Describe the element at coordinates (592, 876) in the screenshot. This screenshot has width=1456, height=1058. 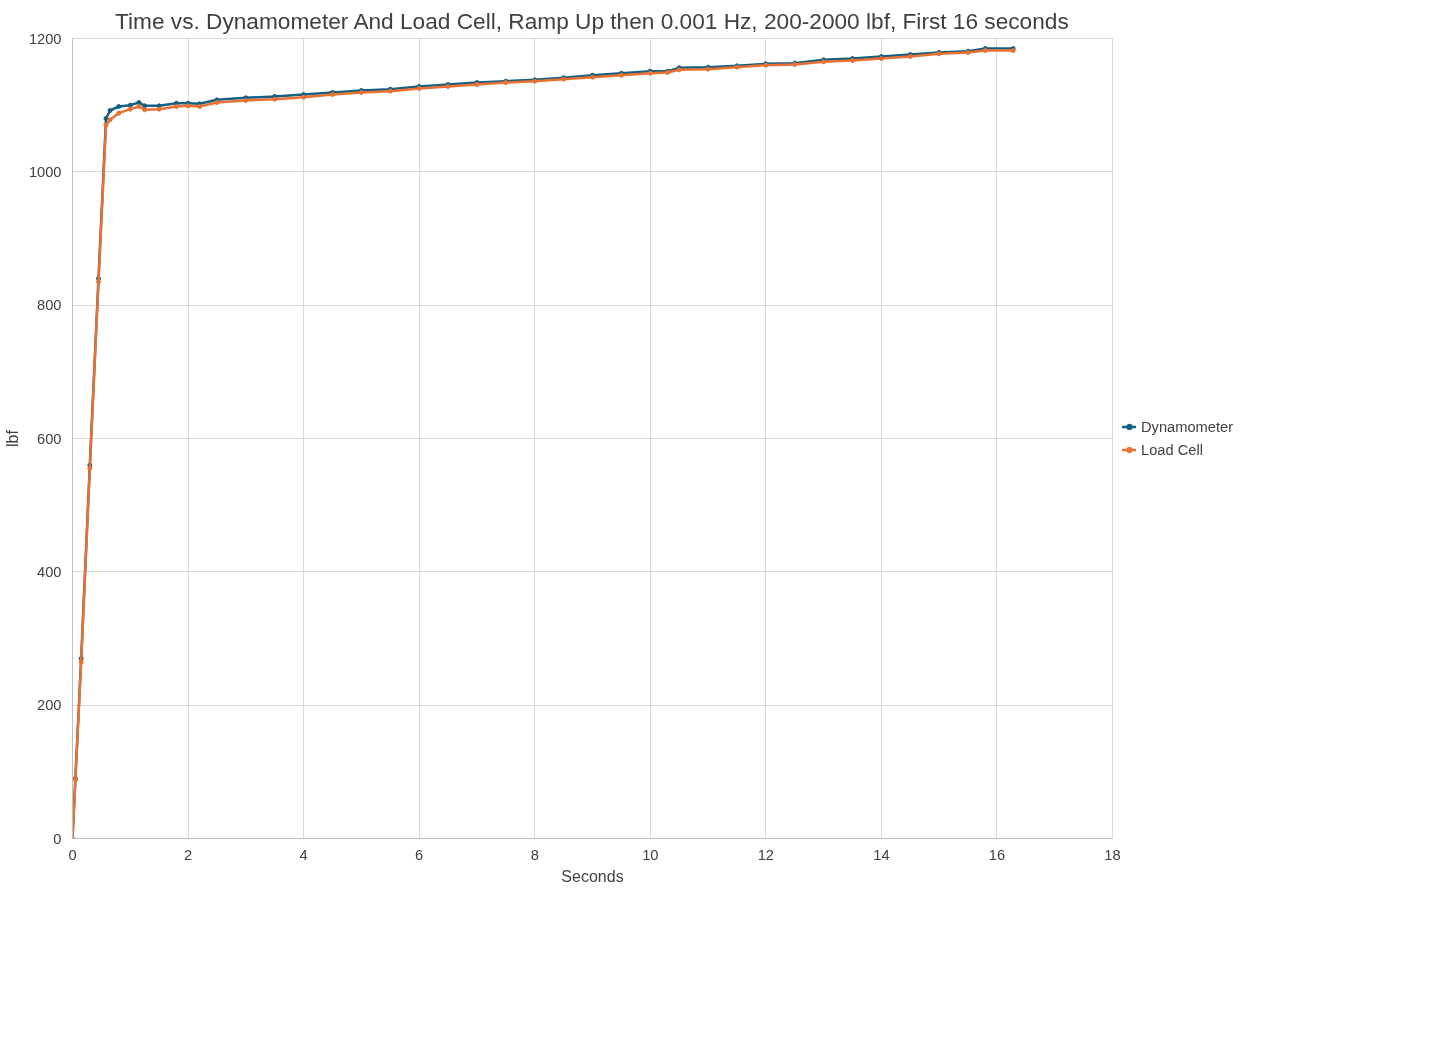
I see `x-axis-title: Seconds` at that location.